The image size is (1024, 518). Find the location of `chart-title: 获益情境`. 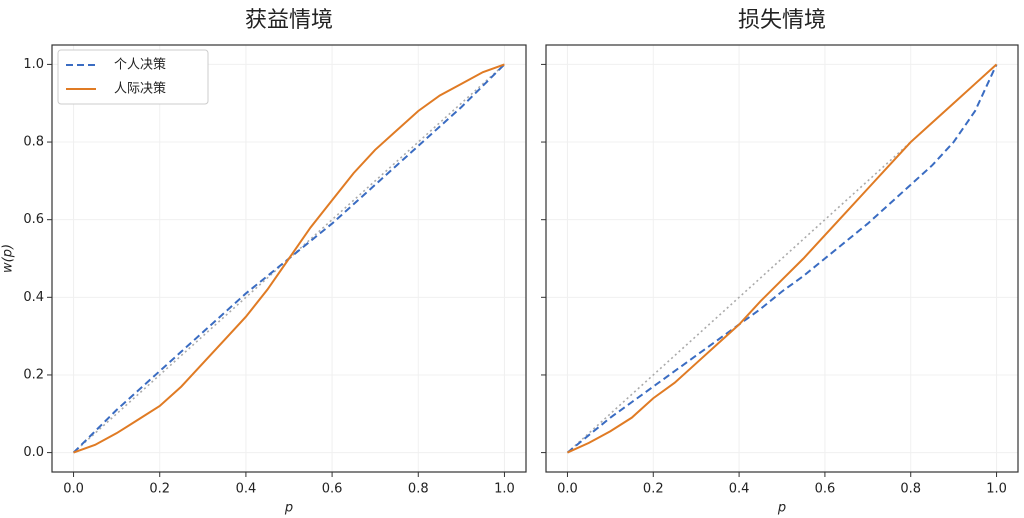

chart-title: 获益情境 is located at coordinates (289, 19).